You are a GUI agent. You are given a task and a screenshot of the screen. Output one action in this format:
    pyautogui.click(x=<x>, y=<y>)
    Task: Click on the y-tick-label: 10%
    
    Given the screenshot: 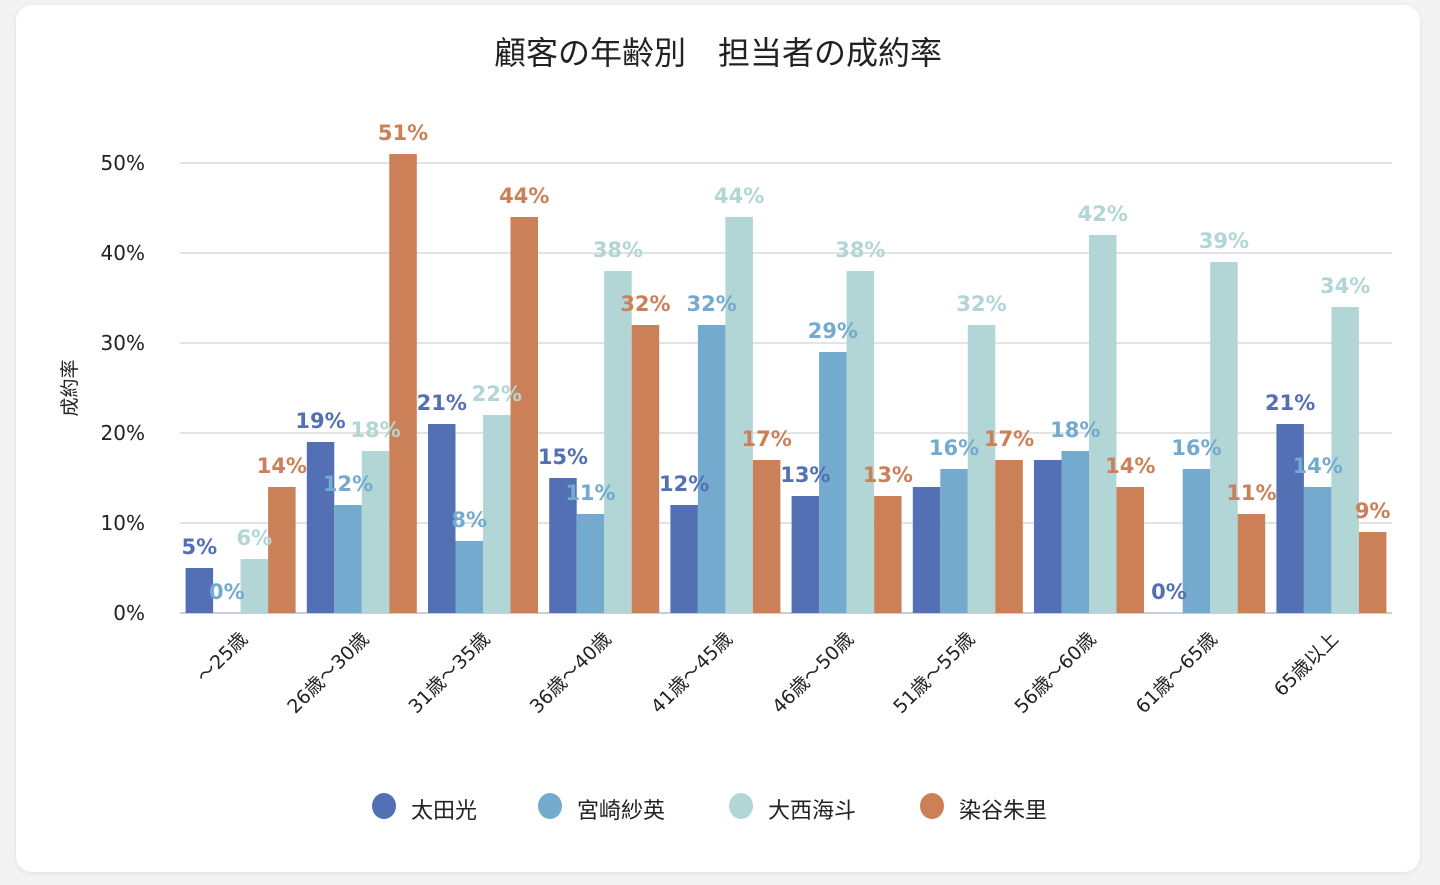 What is the action you would take?
    pyautogui.click(x=123, y=523)
    